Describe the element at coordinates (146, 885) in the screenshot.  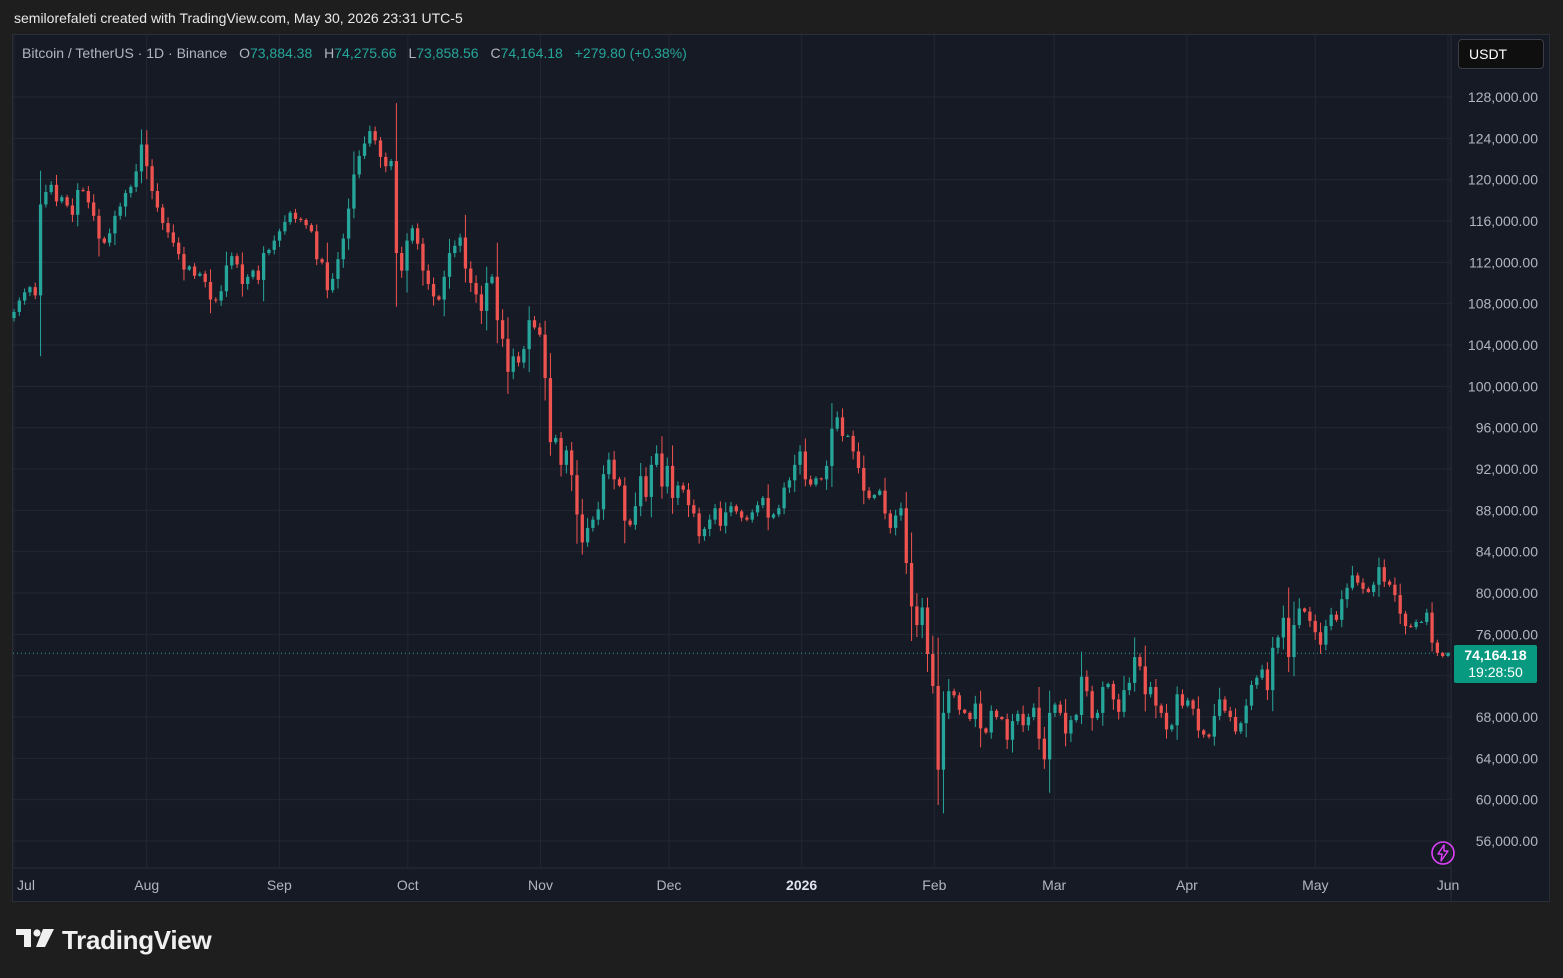
I see `x-tick-label: Aug` at that location.